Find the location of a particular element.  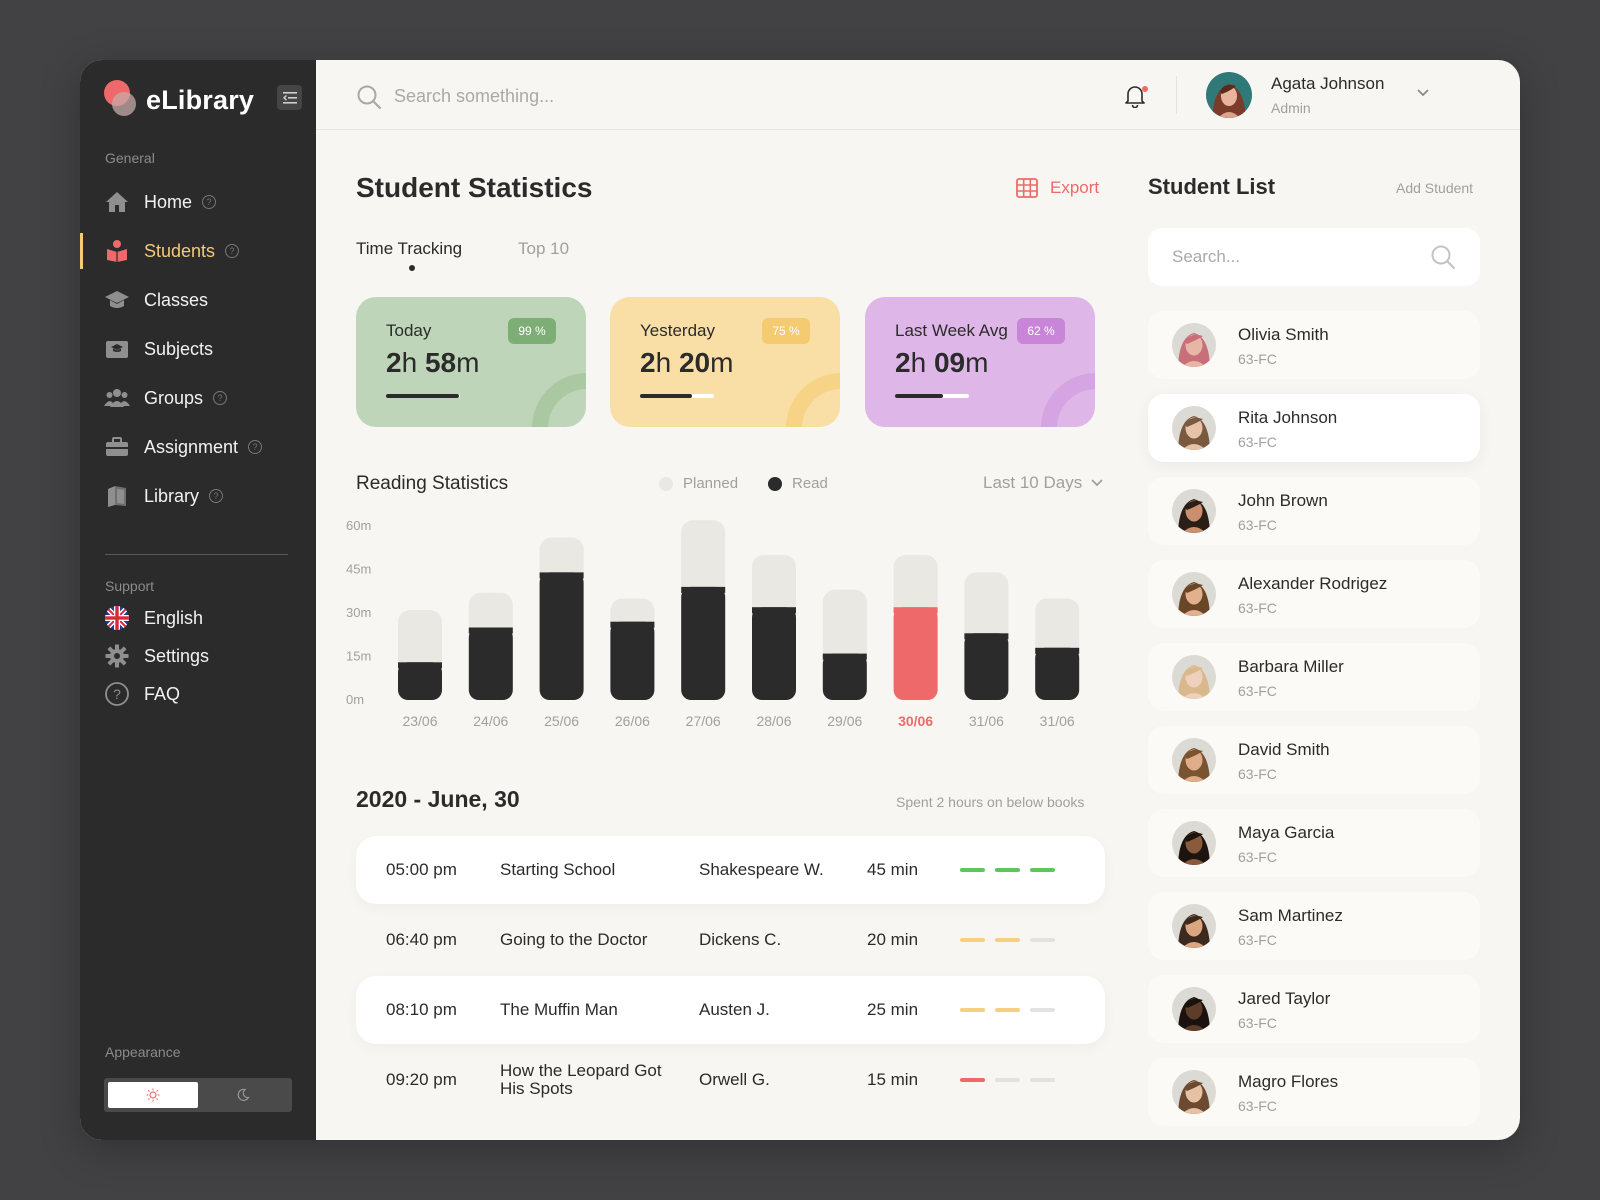

student-list-item: Barbara Miller 63-FC is located at coordinates (1314, 677).